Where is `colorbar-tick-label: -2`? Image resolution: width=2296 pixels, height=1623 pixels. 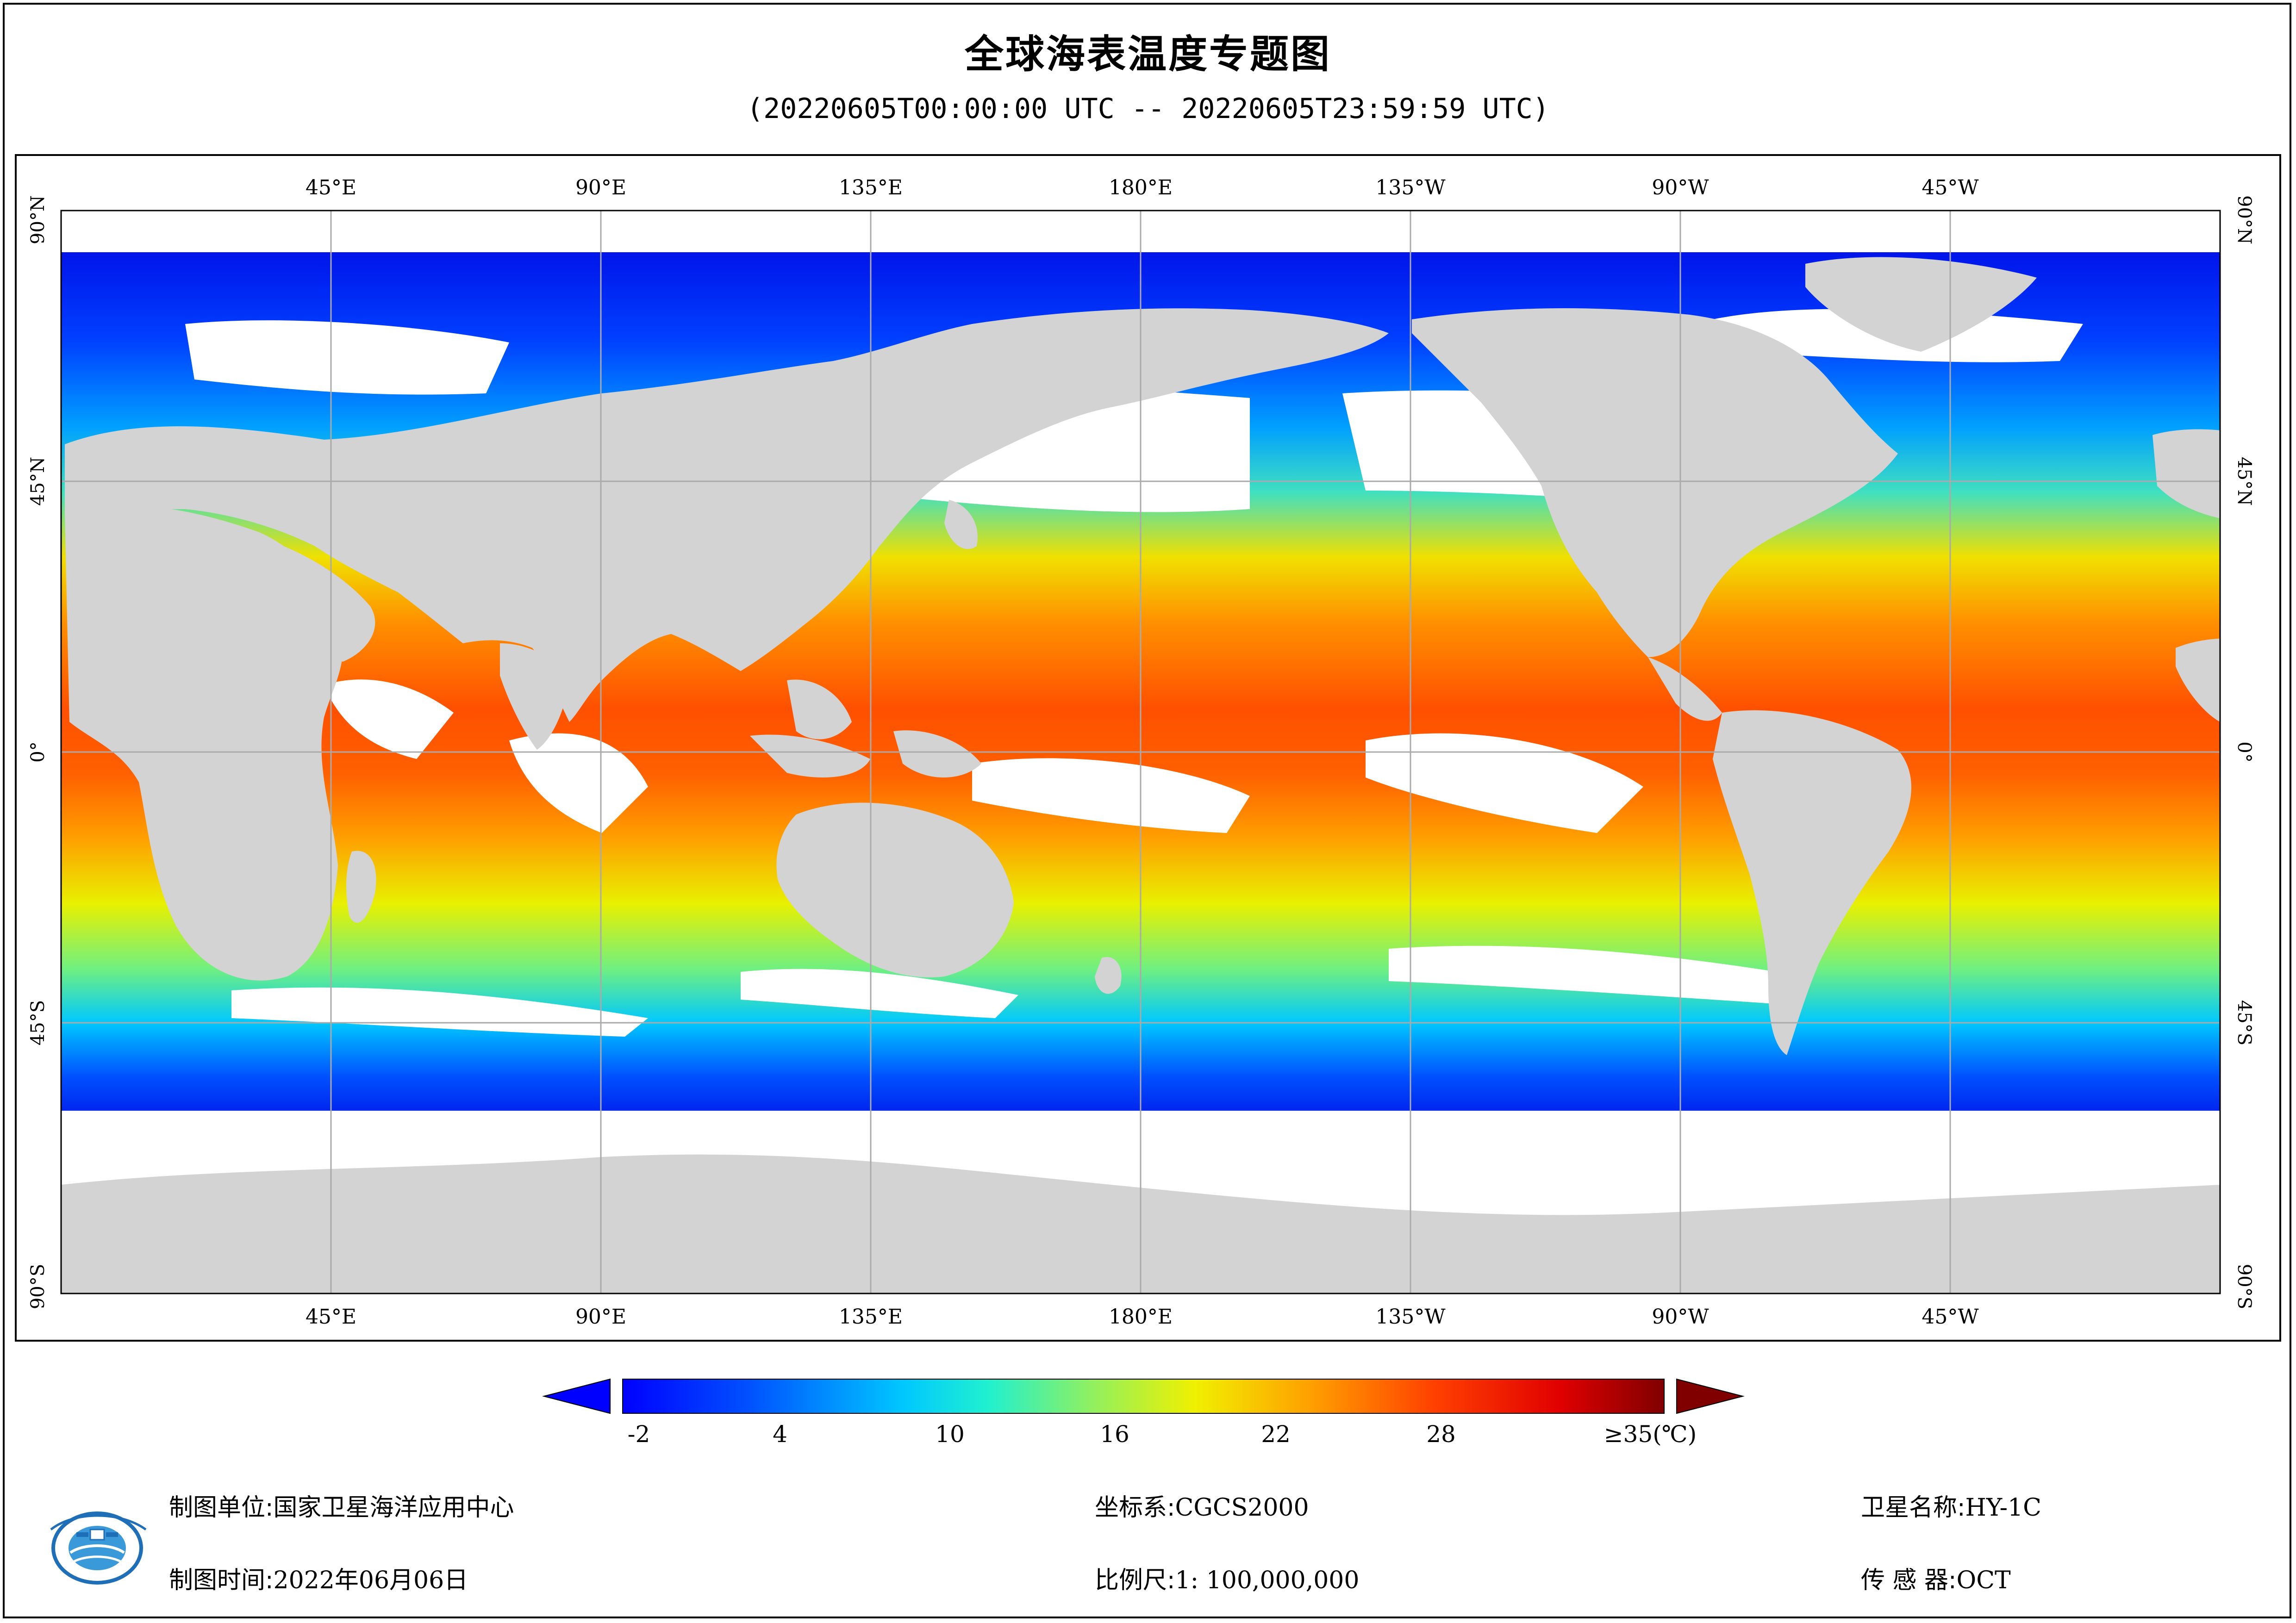
colorbar-tick-label: -2 is located at coordinates (638, 1434).